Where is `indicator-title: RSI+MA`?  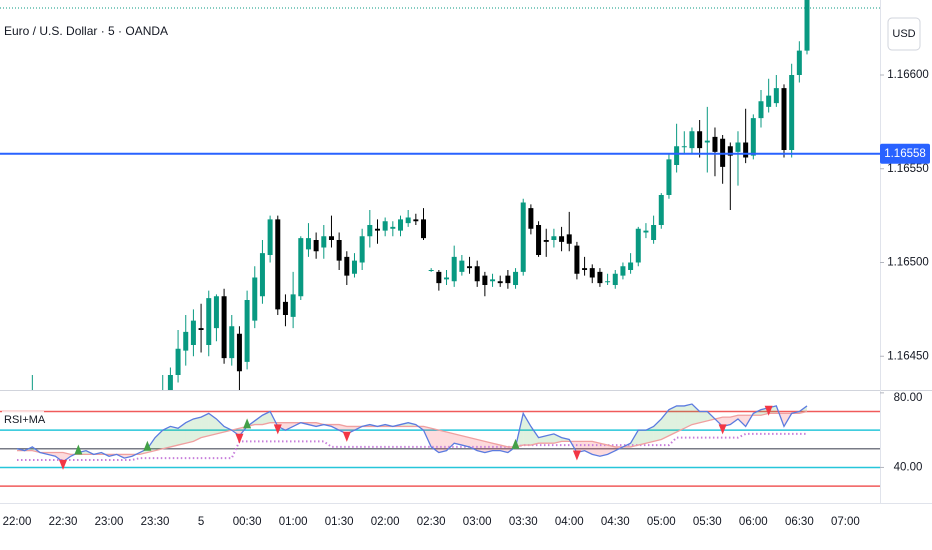
indicator-title: RSI+MA is located at coordinates (25, 420).